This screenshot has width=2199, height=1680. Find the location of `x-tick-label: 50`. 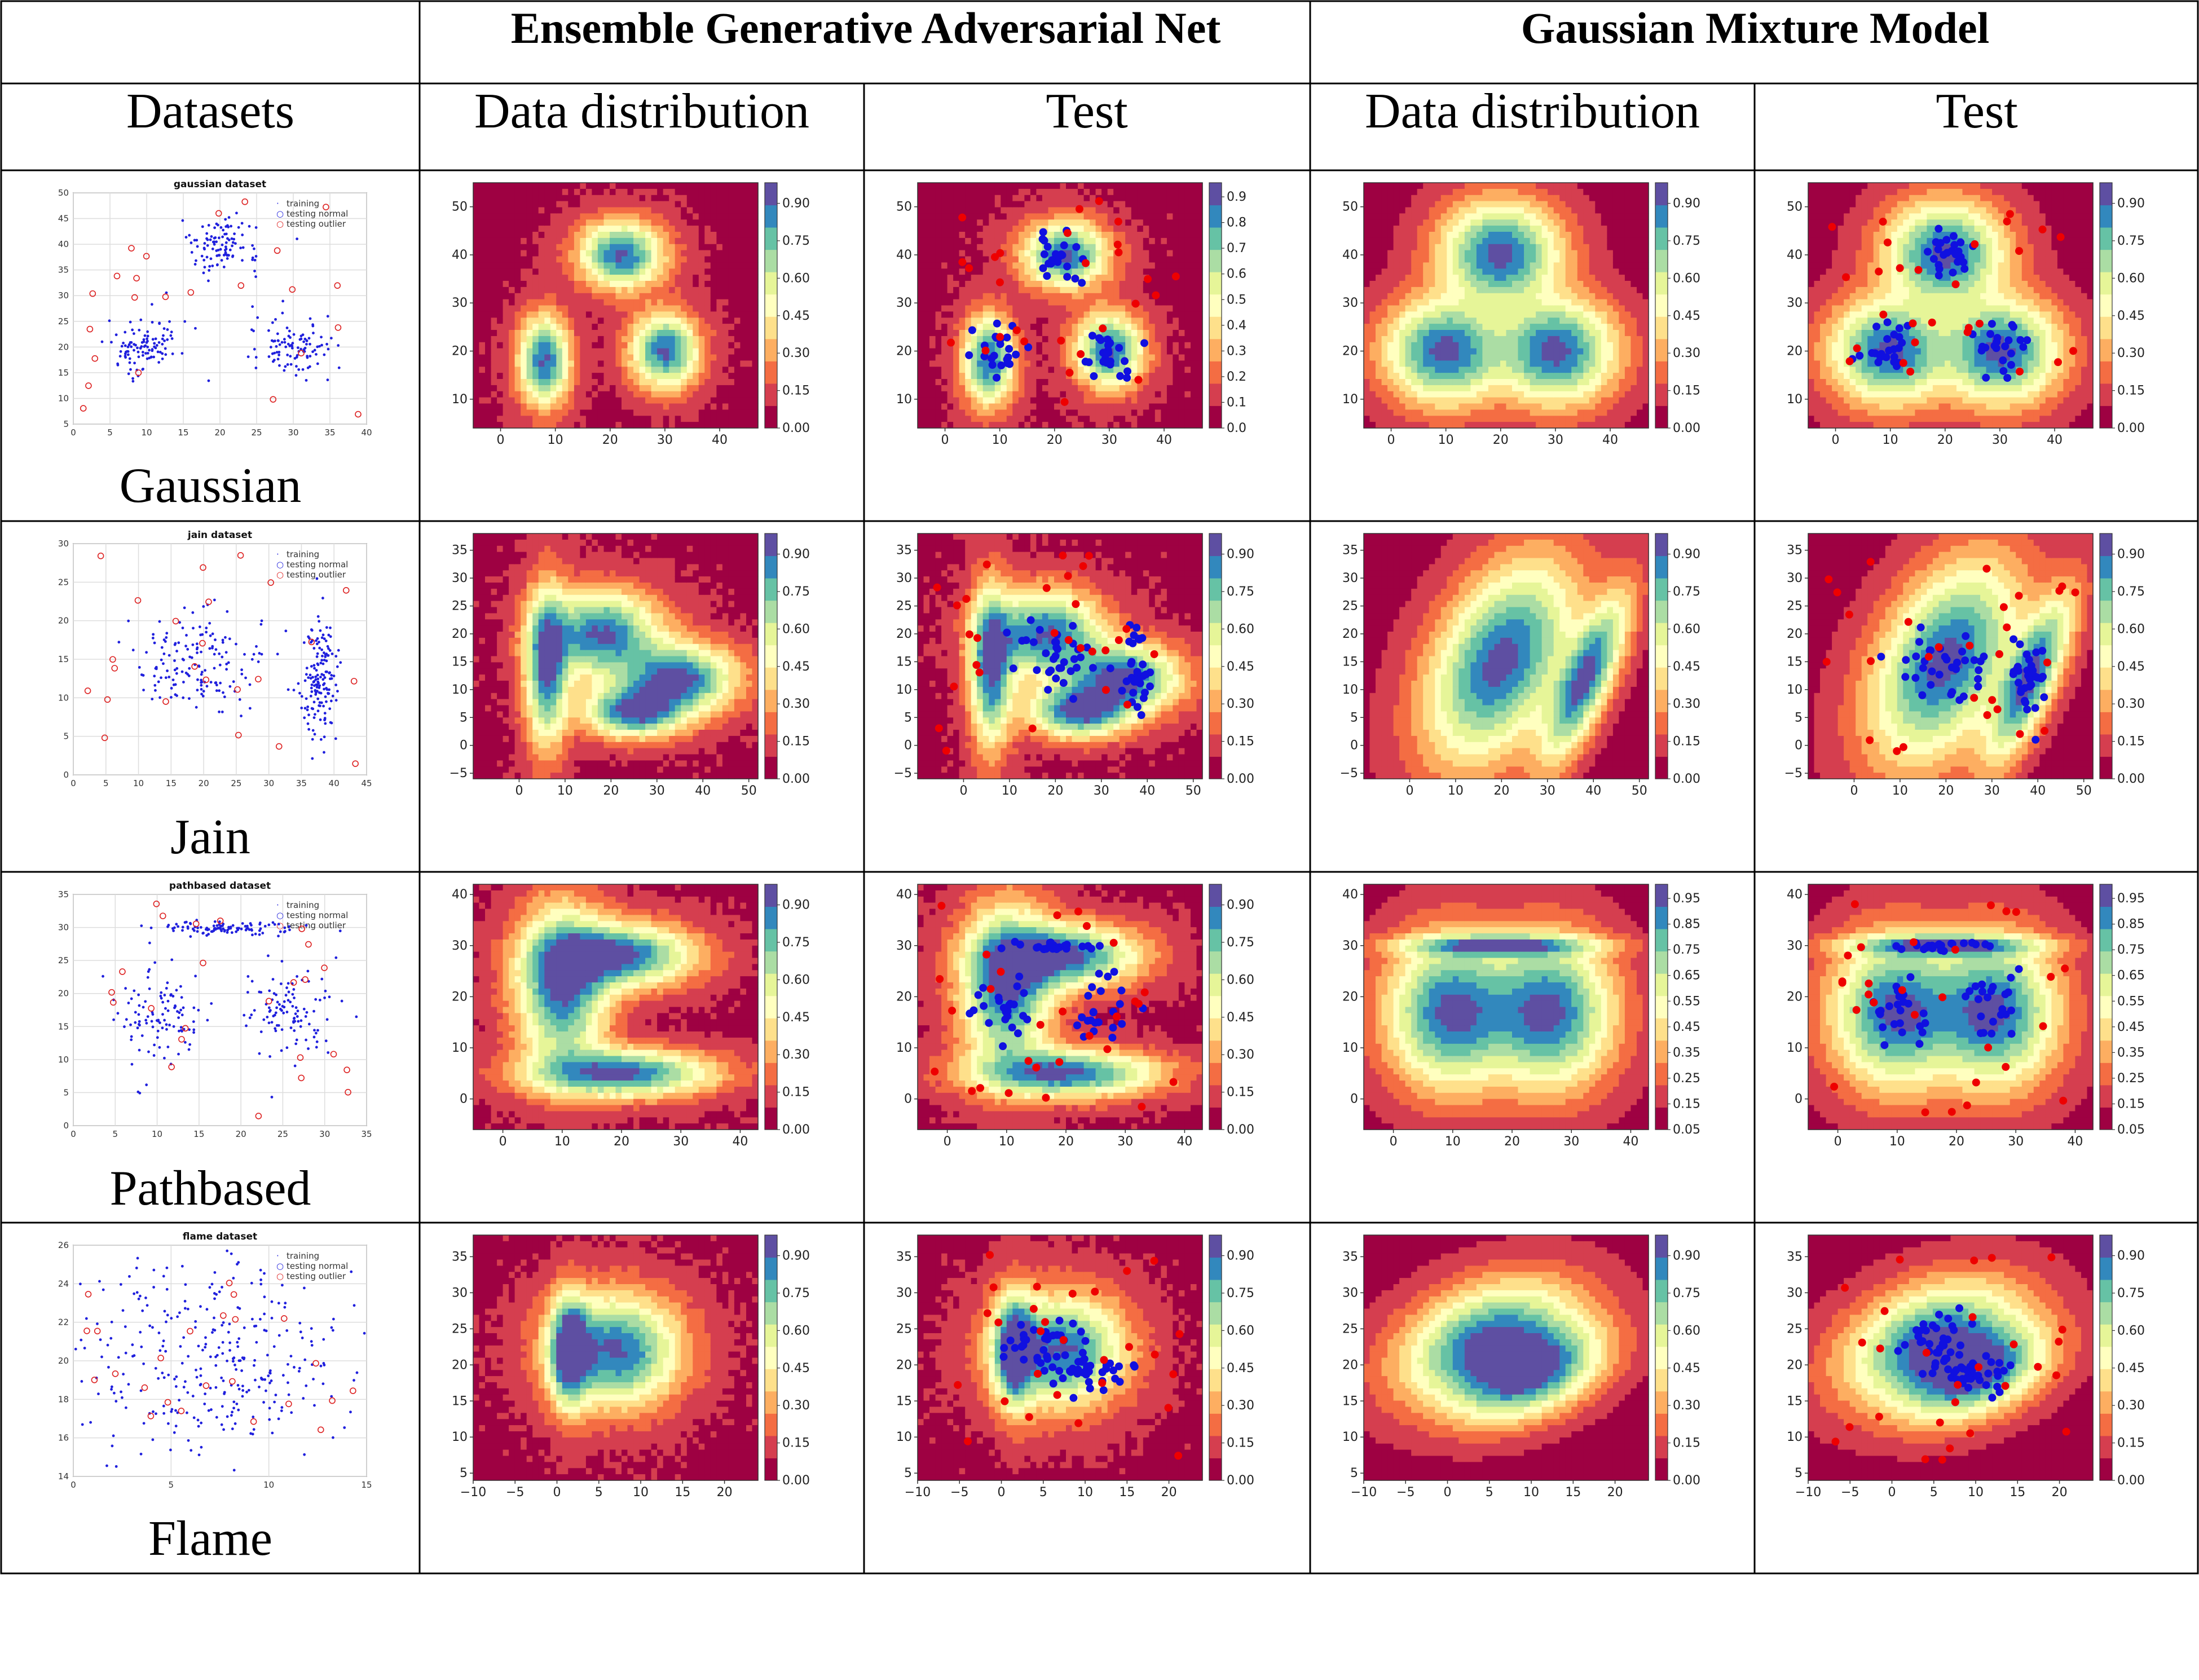

x-tick-label: 50 is located at coordinates (749, 791).